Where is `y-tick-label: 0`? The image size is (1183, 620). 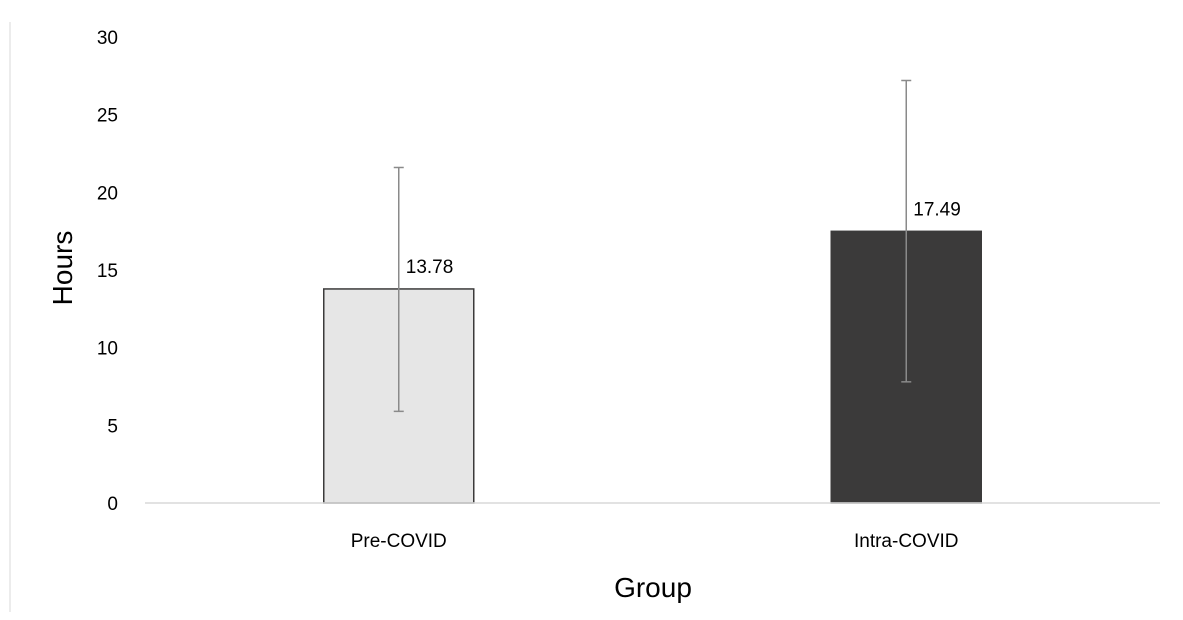
y-tick-label: 0 is located at coordinates (112, 504).